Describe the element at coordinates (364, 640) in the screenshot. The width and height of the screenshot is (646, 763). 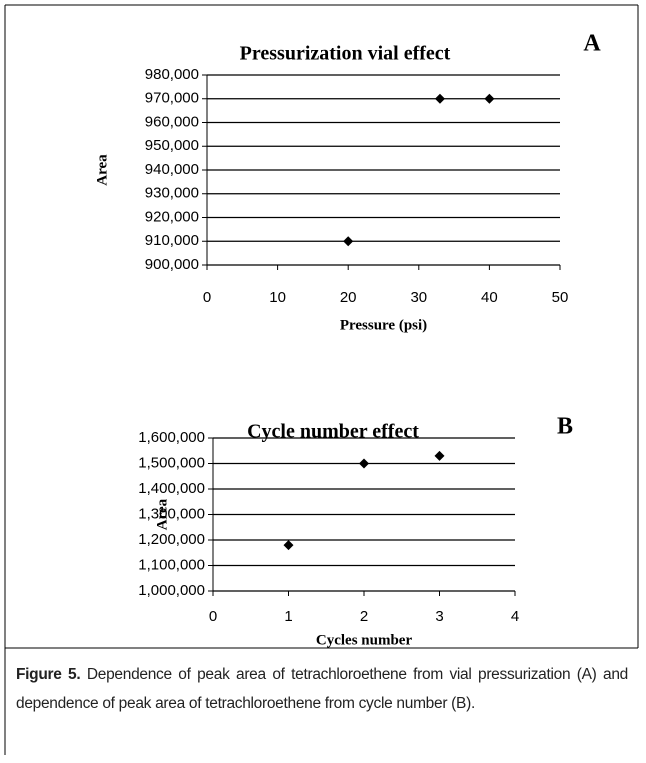
I see `x-axis-label: Cycles number` at that location.